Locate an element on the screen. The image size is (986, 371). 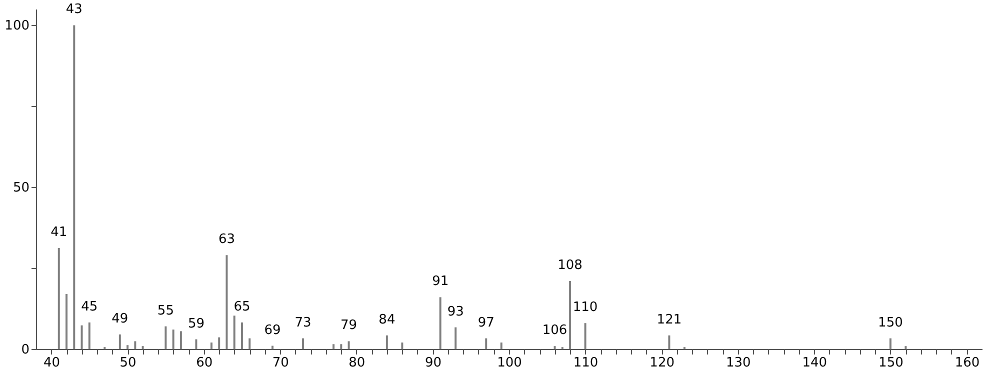
annotation: 49 is located at coordinates (120, 318).